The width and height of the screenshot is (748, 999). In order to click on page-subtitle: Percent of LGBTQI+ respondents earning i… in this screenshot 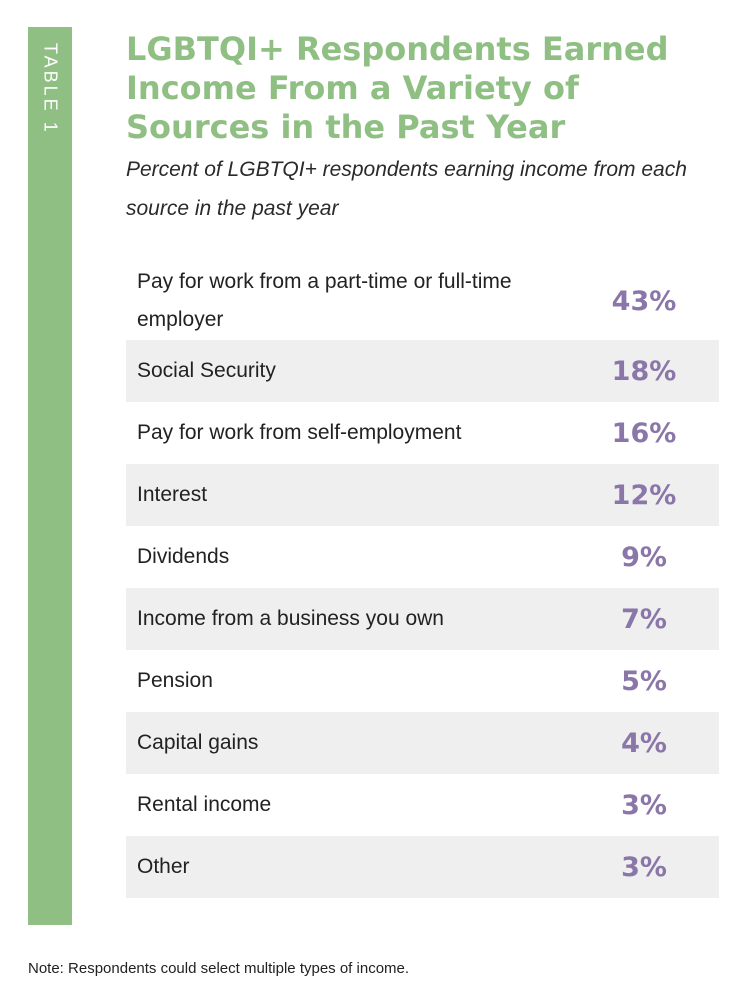, I will do `click(406, 189)`.